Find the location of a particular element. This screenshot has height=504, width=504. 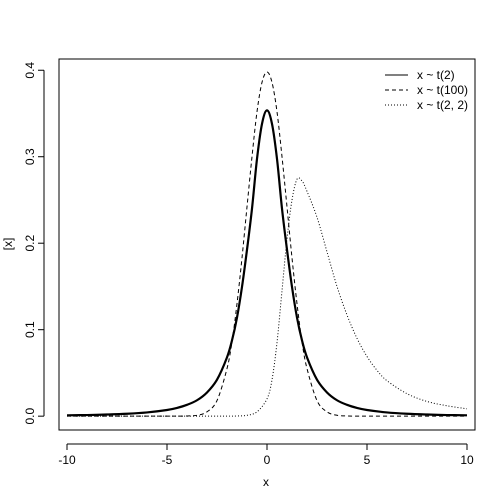

x-tick-label: 5 is located at coordinates (367, 460).